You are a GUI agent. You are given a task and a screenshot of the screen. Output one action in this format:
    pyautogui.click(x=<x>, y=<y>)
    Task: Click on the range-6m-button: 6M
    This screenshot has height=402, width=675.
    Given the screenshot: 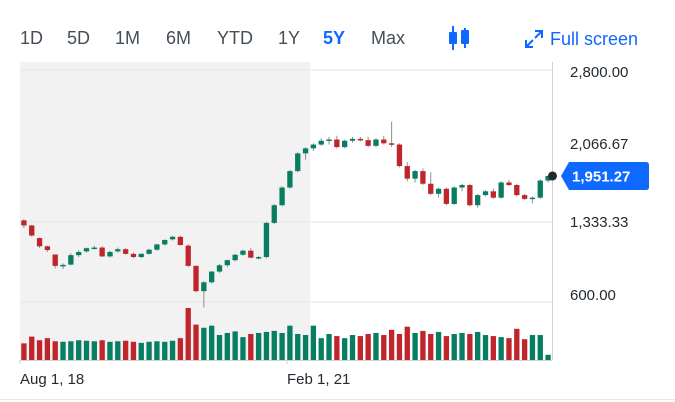 What is the action you would take?
    pyautogui.click(x=179, y=38)
    